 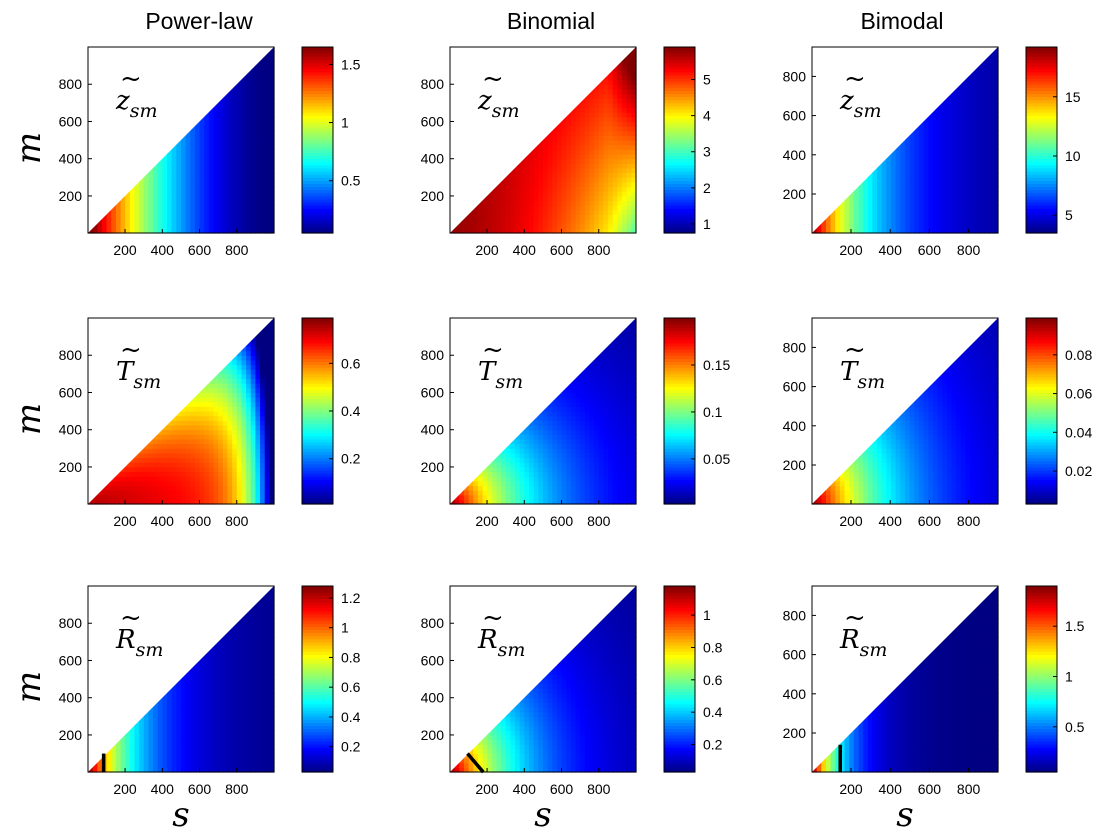 I want to click on x-tick-label: 600, so click(x=930, y=250).